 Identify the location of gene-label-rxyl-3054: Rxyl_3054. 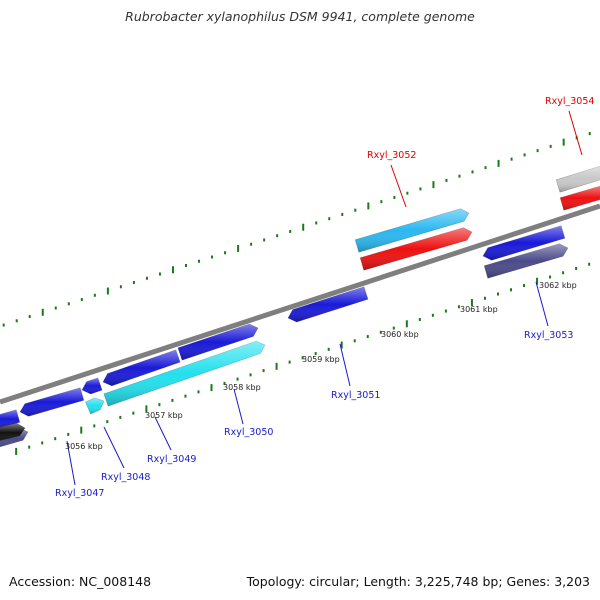
(569, 101).